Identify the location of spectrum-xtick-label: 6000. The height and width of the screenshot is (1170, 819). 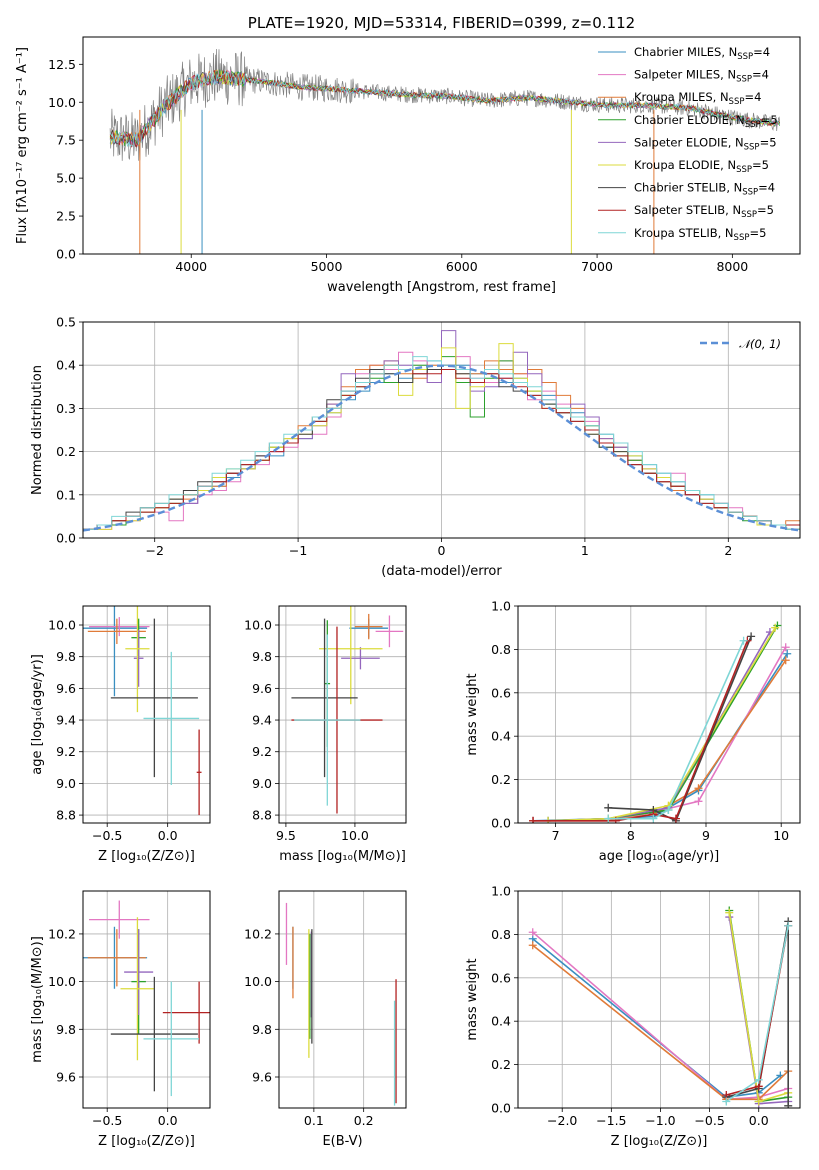
(462, 266).